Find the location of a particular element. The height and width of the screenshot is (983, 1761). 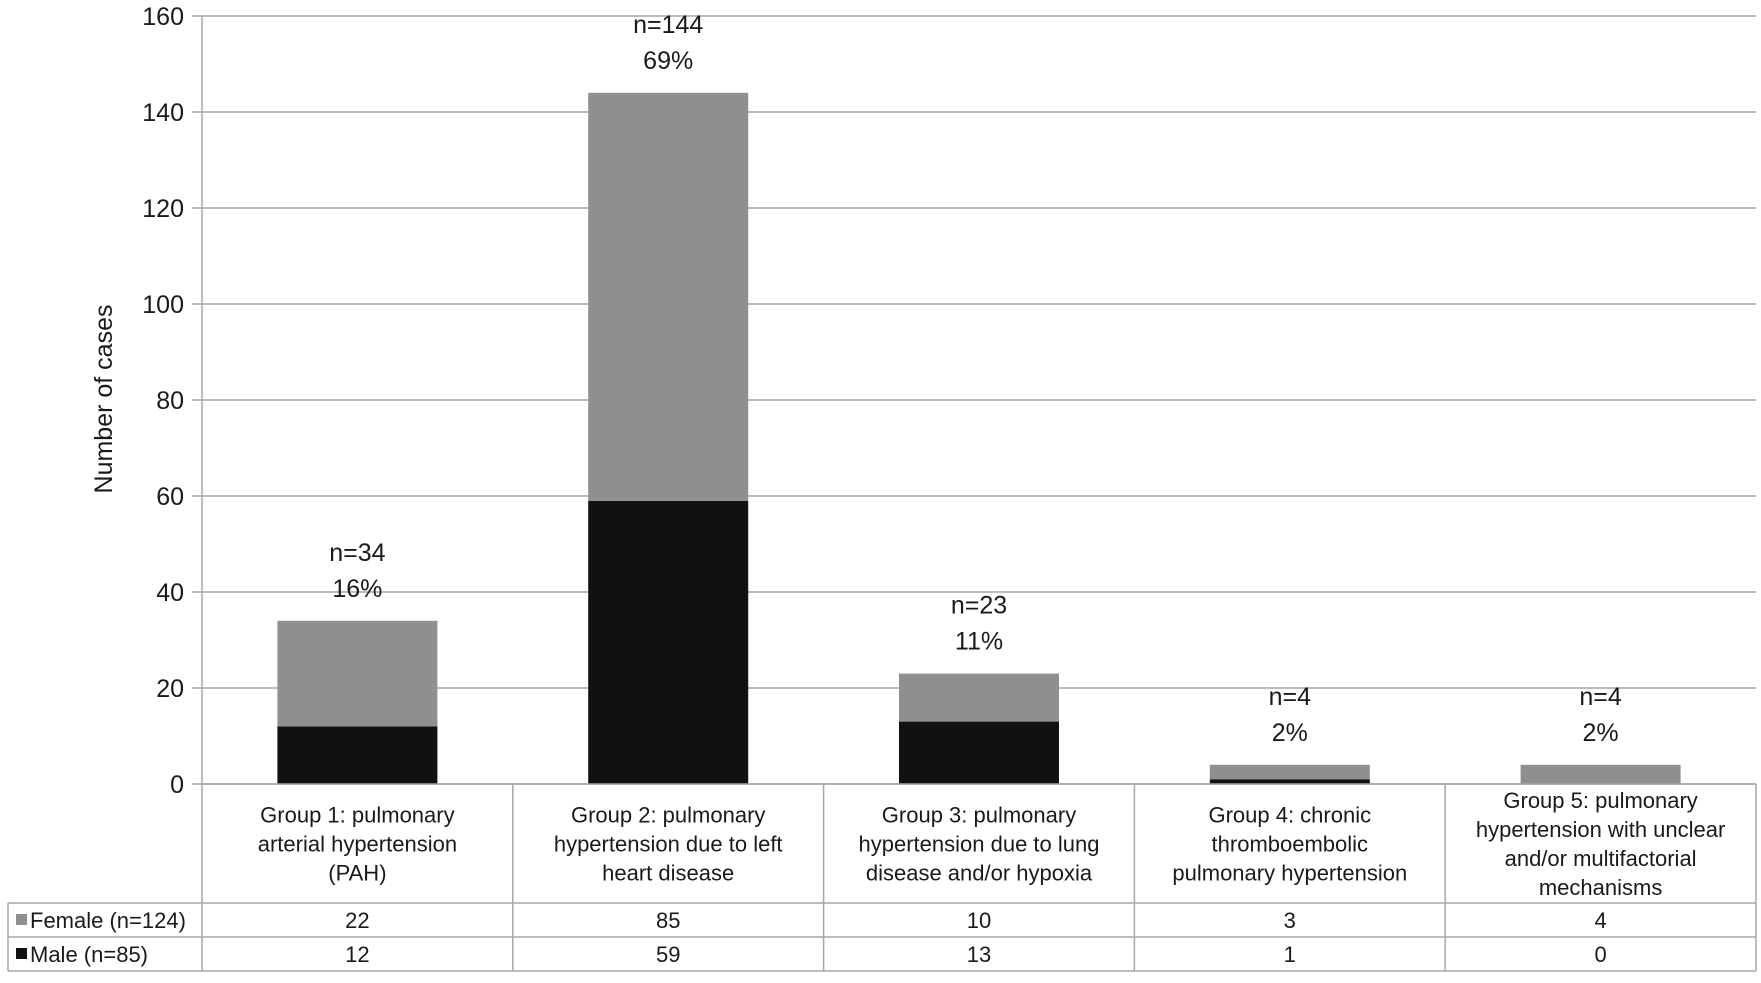

category-label: disease and/or hypoxia is located at coordinates (979, 873).